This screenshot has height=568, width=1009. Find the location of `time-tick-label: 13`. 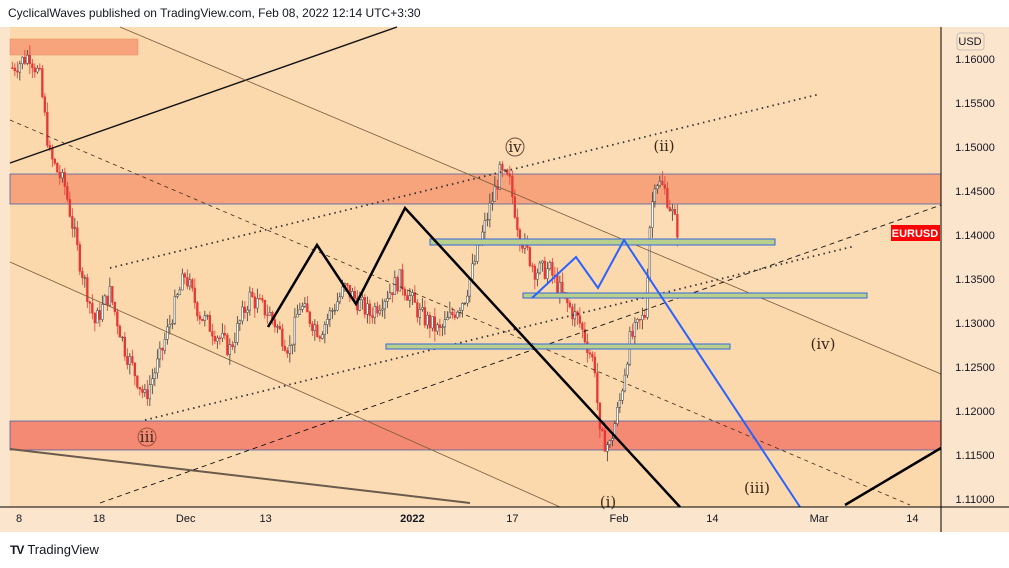

time-tick-label: 13 is located at coordinates (266, 519).